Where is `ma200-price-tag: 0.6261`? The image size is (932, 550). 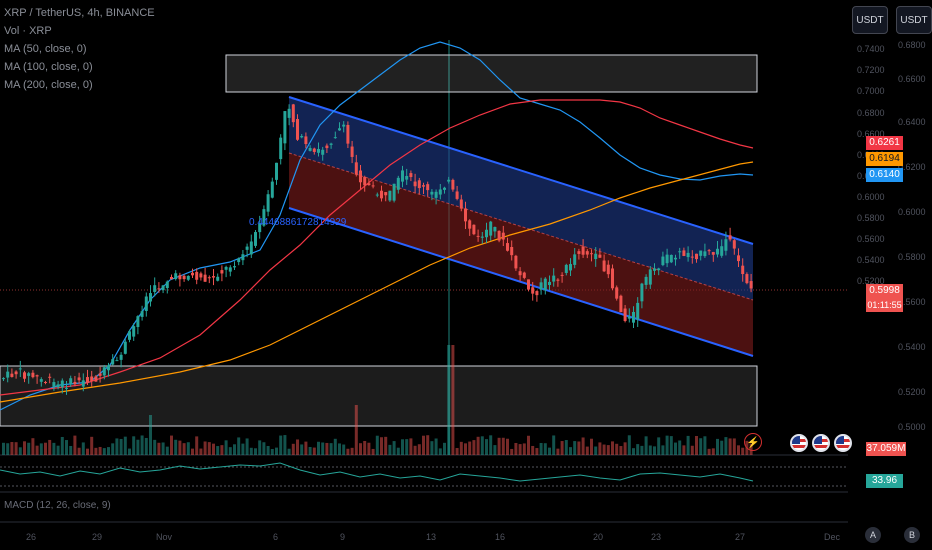 ma200-price-tag: 0.6261 is located at coordinates (884, 143).